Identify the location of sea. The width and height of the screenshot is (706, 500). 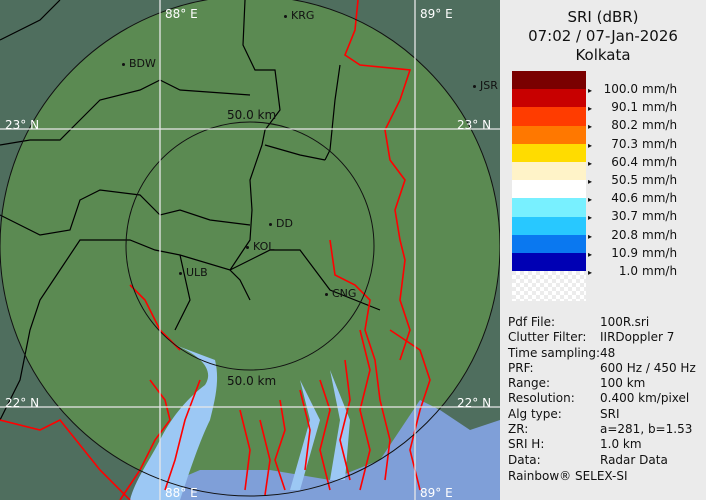
(315, 450).